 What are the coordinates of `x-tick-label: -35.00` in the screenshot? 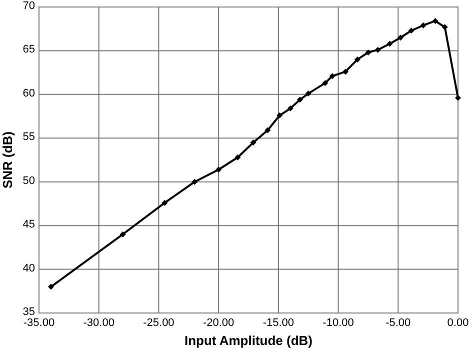 It's located at (39, 323).